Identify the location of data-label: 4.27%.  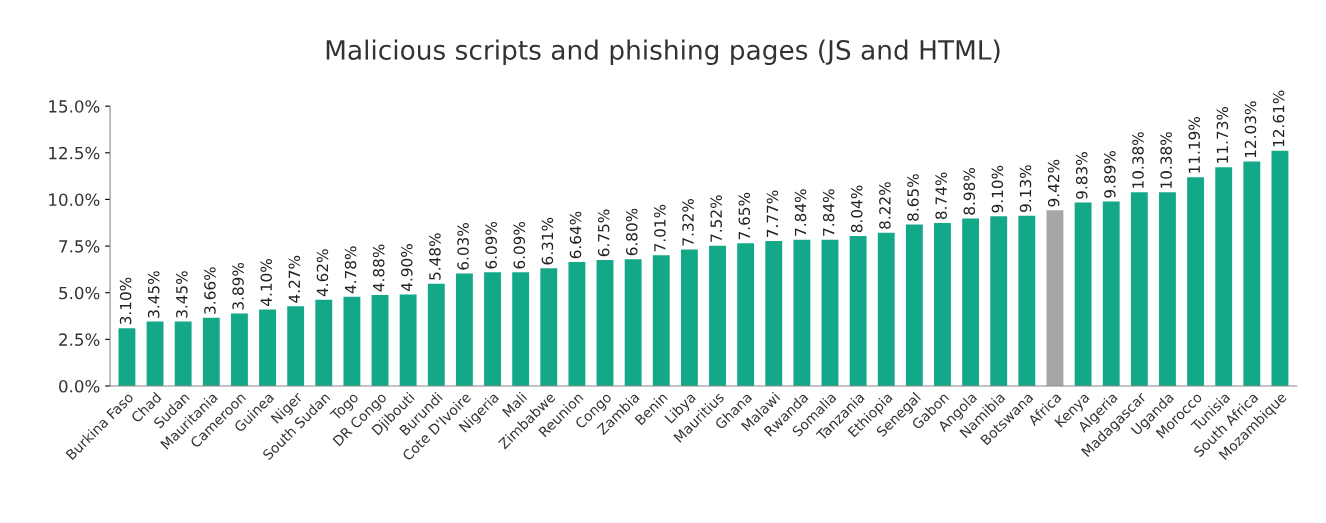
(294, 279).